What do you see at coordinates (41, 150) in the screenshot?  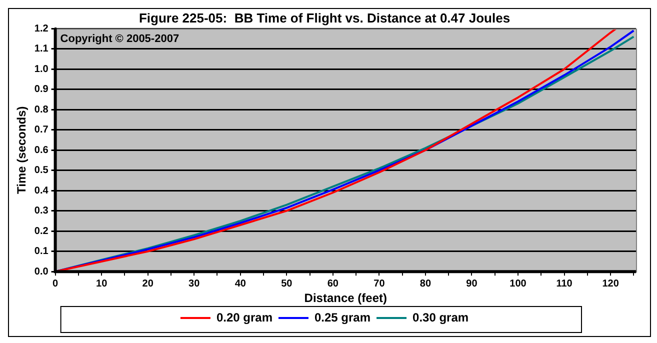 I see `y-tick-label: 0.6` at bounding box center [41, 150].